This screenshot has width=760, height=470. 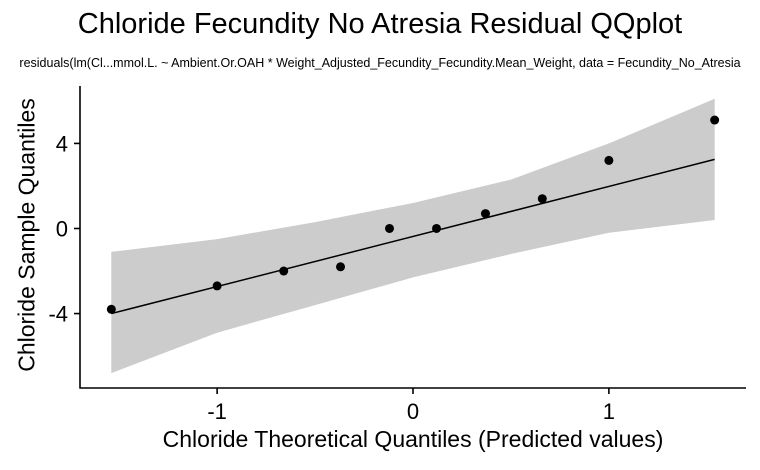 What do you see at coordinates (58, 314) in the screenshot?
I see `y-tick-label: -4` at bounding box center [58, 314].